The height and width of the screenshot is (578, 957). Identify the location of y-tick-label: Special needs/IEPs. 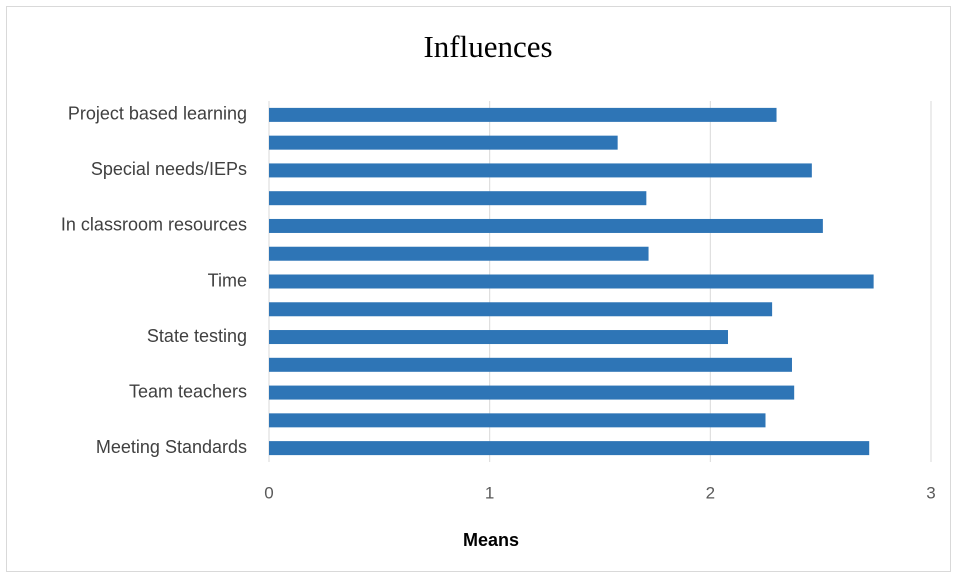
(169, 169).